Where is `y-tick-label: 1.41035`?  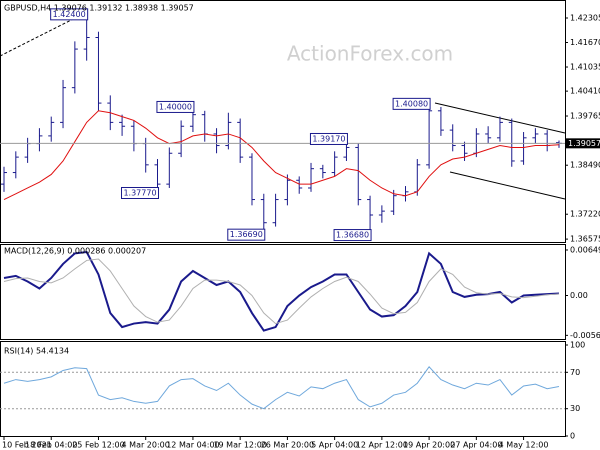 y-tick-label: 1.41035 is located at coordinates (585, 67).